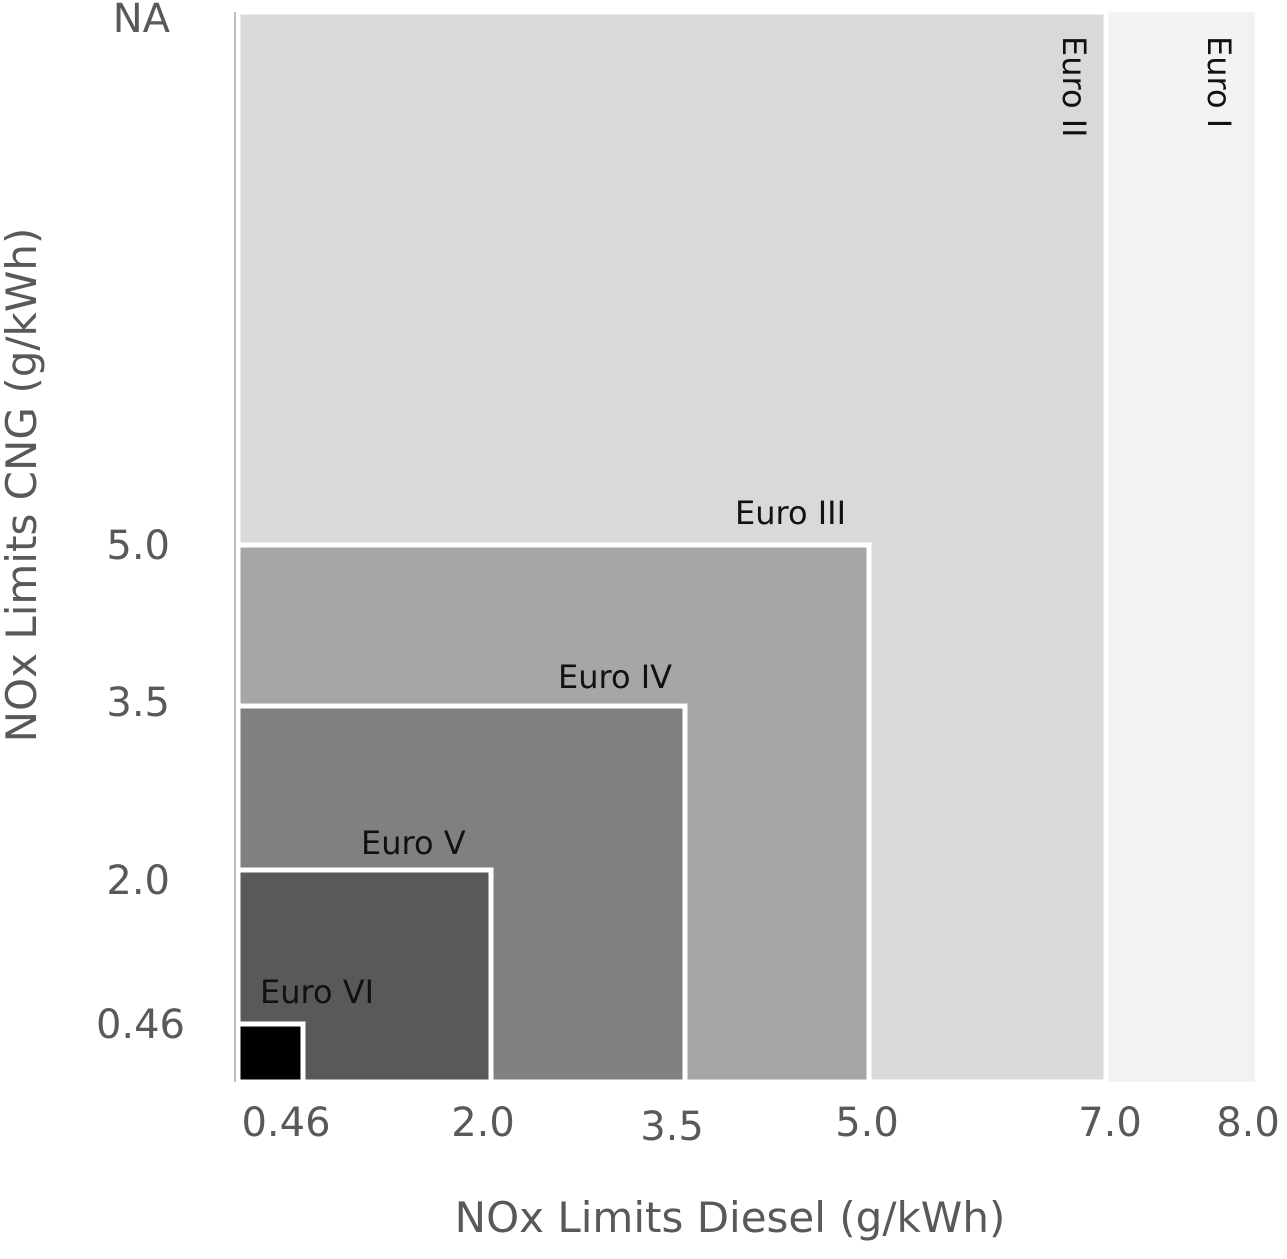  I want to click on y-tick-label: NA, so click(142, 21).